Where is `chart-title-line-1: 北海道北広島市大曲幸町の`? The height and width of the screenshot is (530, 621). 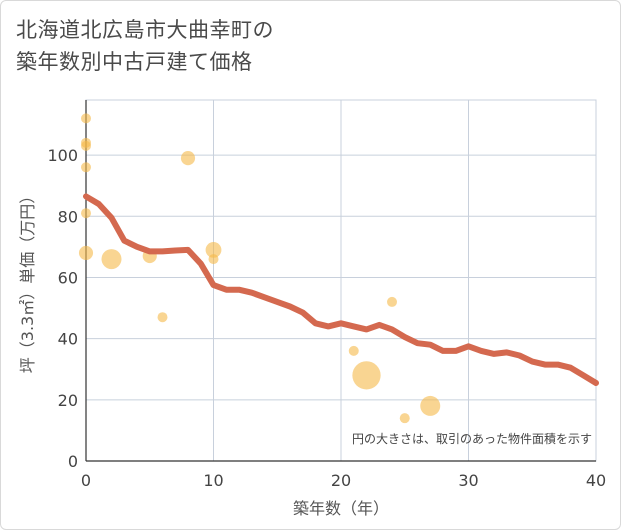 chart-title-line-1: 北海道北広島市大曲幸町の is located at coordinates (145, 30).